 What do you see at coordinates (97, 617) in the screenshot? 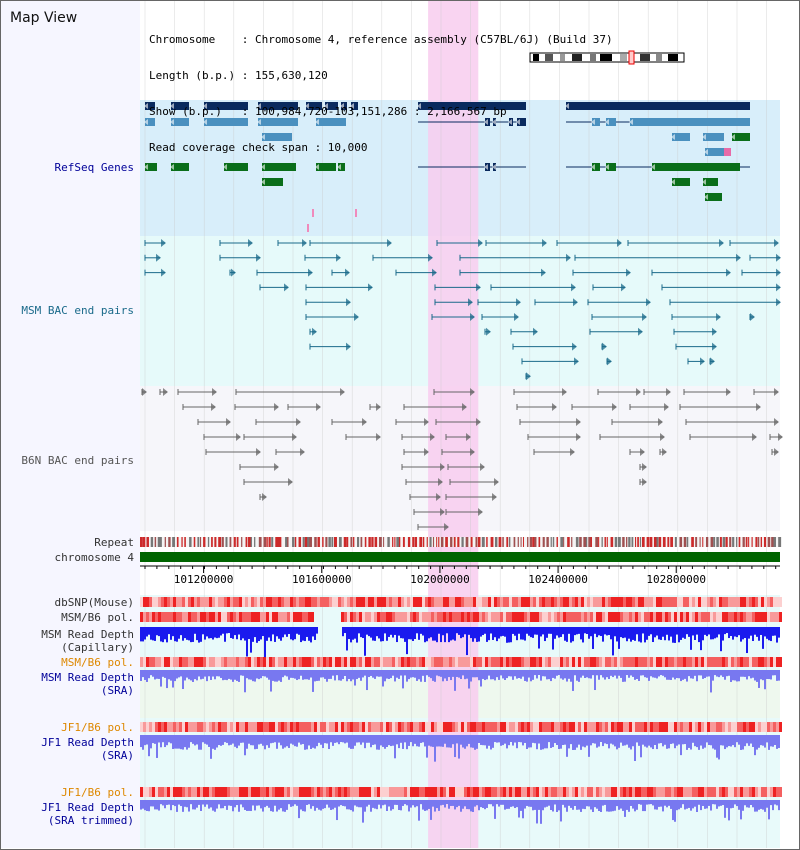
I see `track-label-msm-b6-pol: MSM/B6 pol.` at bounding box center [97, 617].